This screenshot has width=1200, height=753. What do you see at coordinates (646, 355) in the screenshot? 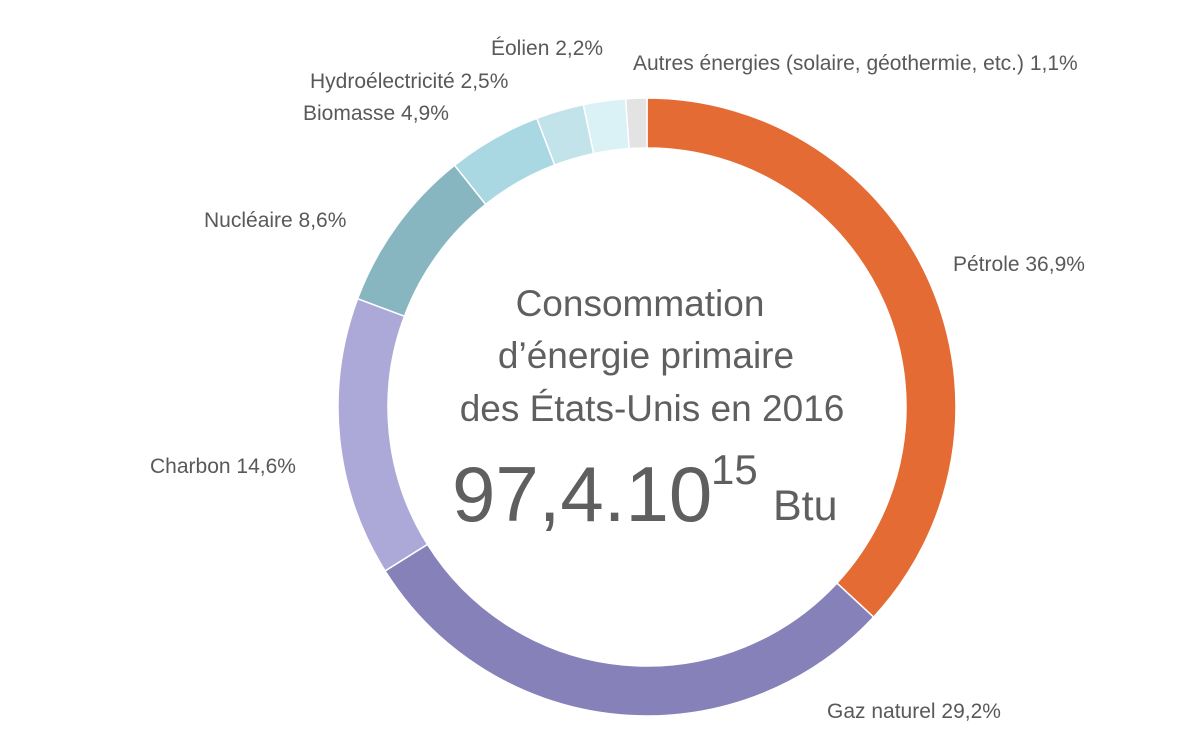
I see `center-title-line-2: d’énergie primaire` at bounding box center [646, 355].